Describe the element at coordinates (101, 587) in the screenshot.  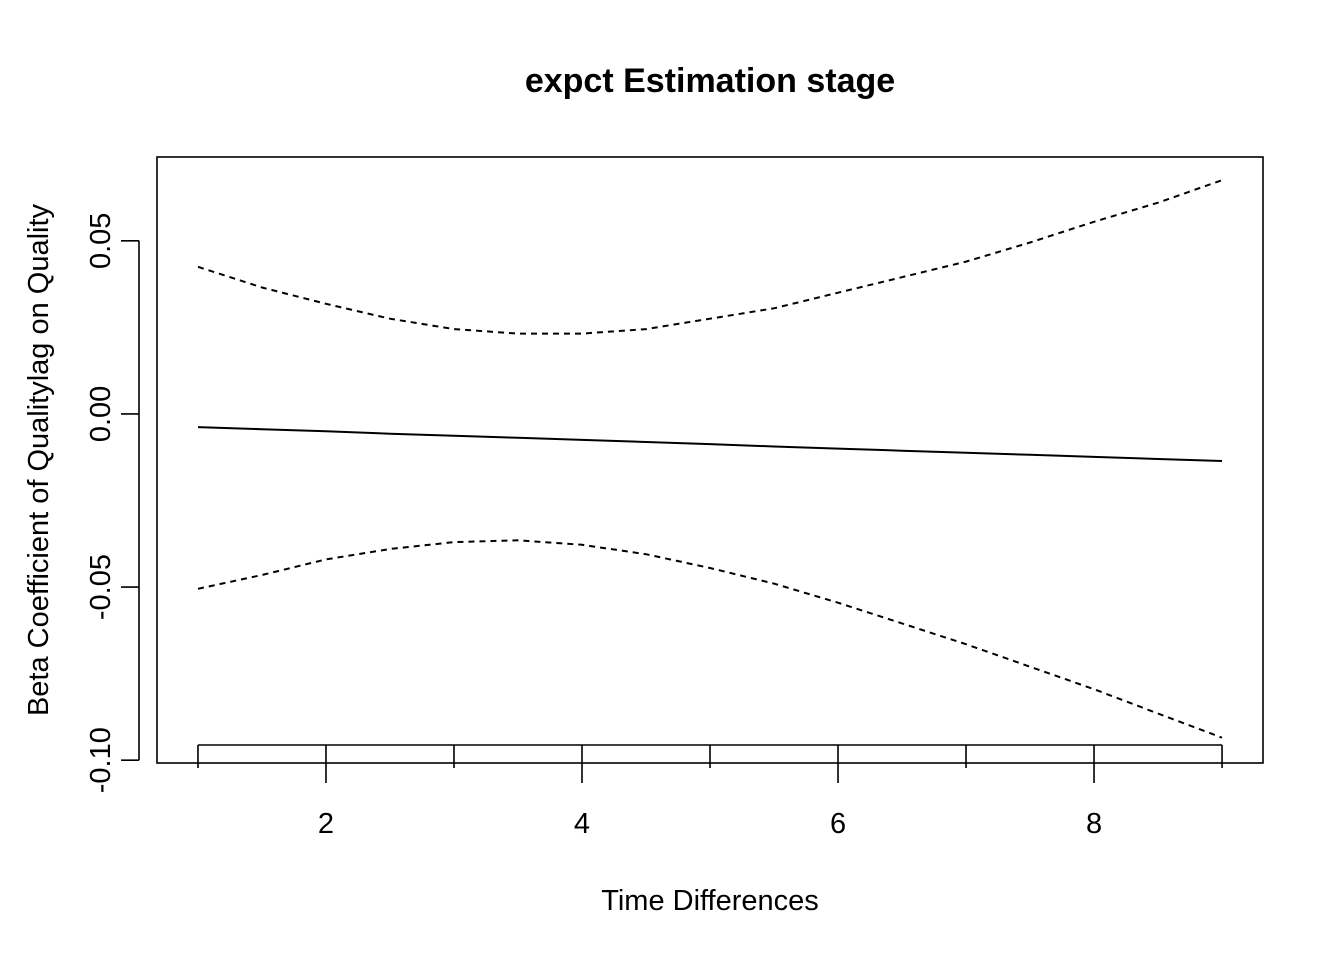
I see `y-tick-label: -0.05` at that location.